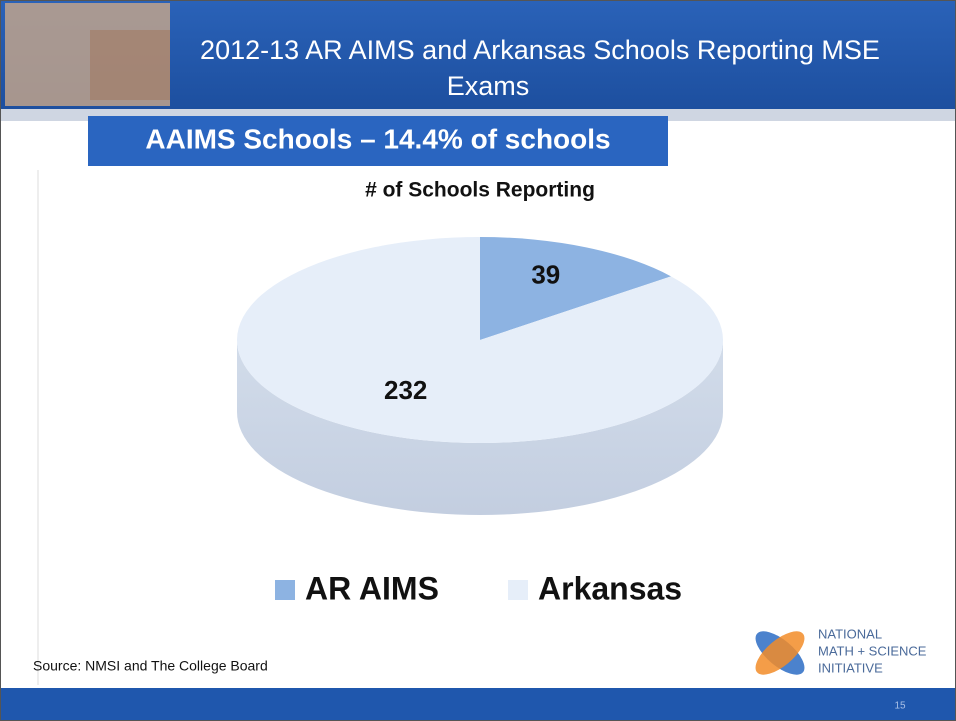  Describe the element at coordinates (488, 86) in the screenshot. I see `slide-title-line2: Exams` at that location.